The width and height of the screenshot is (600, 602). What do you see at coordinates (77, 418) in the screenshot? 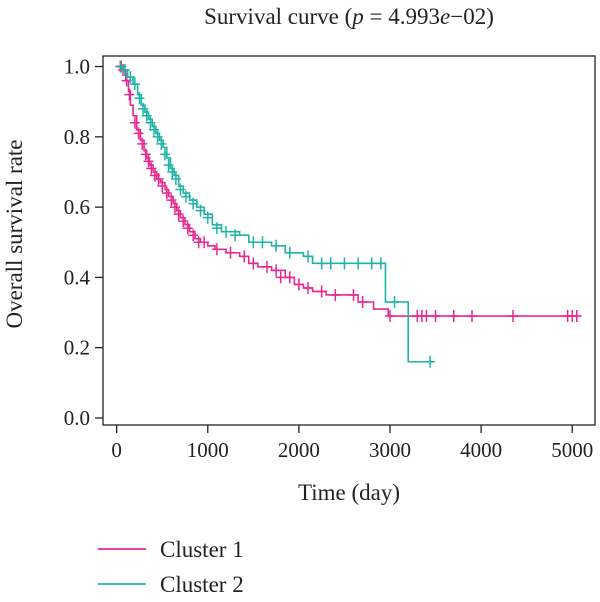
I see `y-tick-label: 0.0` at bounding box center [77, 418].